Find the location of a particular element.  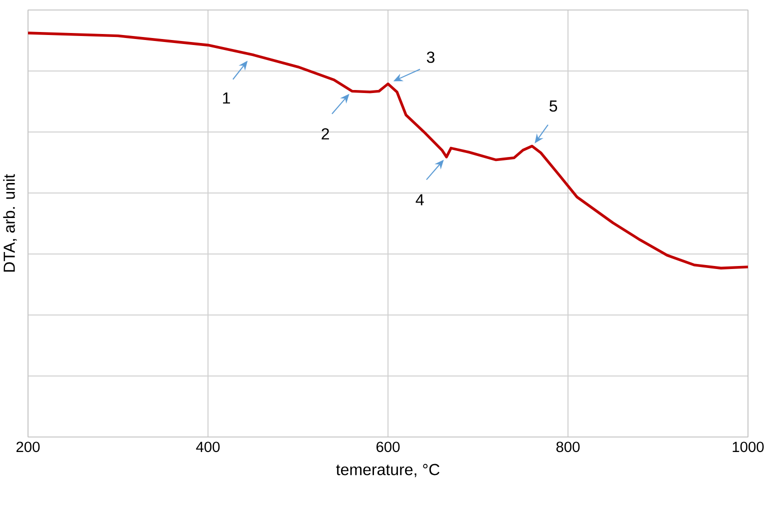

x-tick-label: 800 is located at coordinates (568, 447).